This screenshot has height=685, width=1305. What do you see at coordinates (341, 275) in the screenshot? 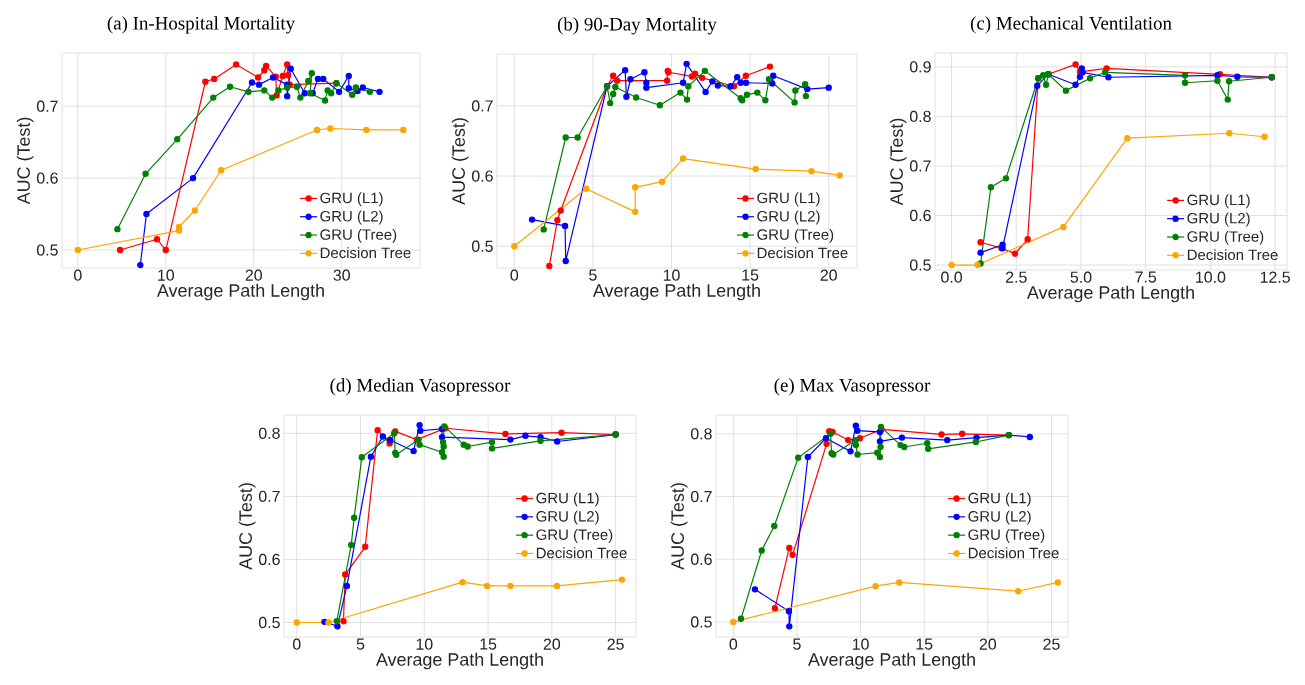
I see `x-tick-label: 30` at bounding box center [341, 275].